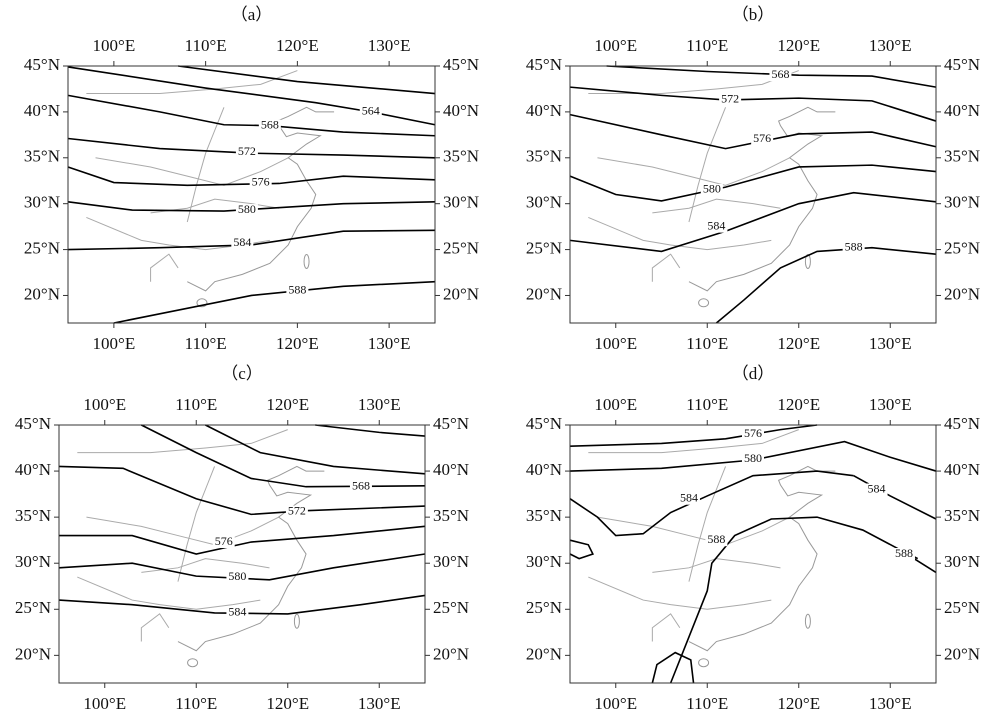 The image size is (1000, 728). I want to click on coastline, so click(762, 558).